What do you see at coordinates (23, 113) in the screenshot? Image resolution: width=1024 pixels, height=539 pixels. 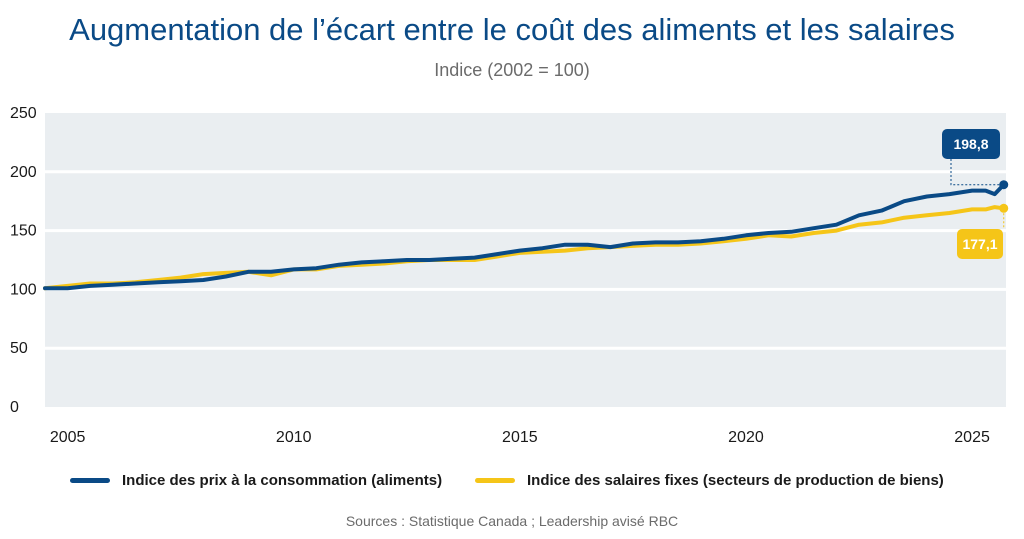 I see `y-tick-label: 250` at bounding box center [23, 113].